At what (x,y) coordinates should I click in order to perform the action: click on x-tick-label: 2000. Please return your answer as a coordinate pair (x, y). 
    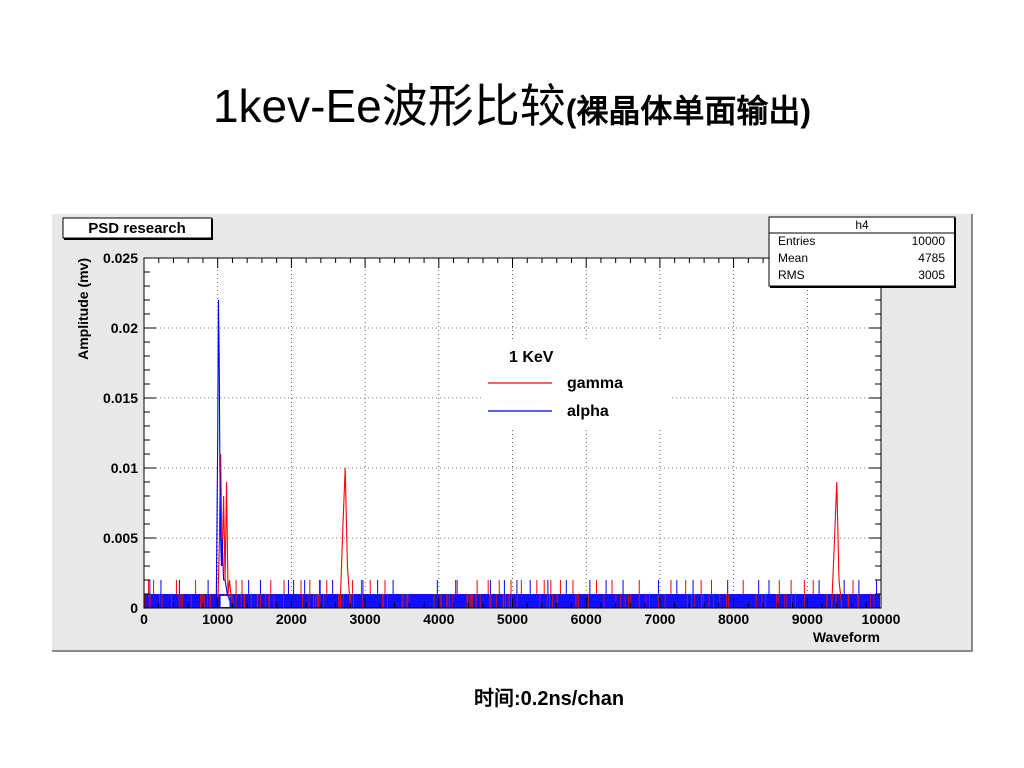
    Looking at the image, I should click on (291, 619).